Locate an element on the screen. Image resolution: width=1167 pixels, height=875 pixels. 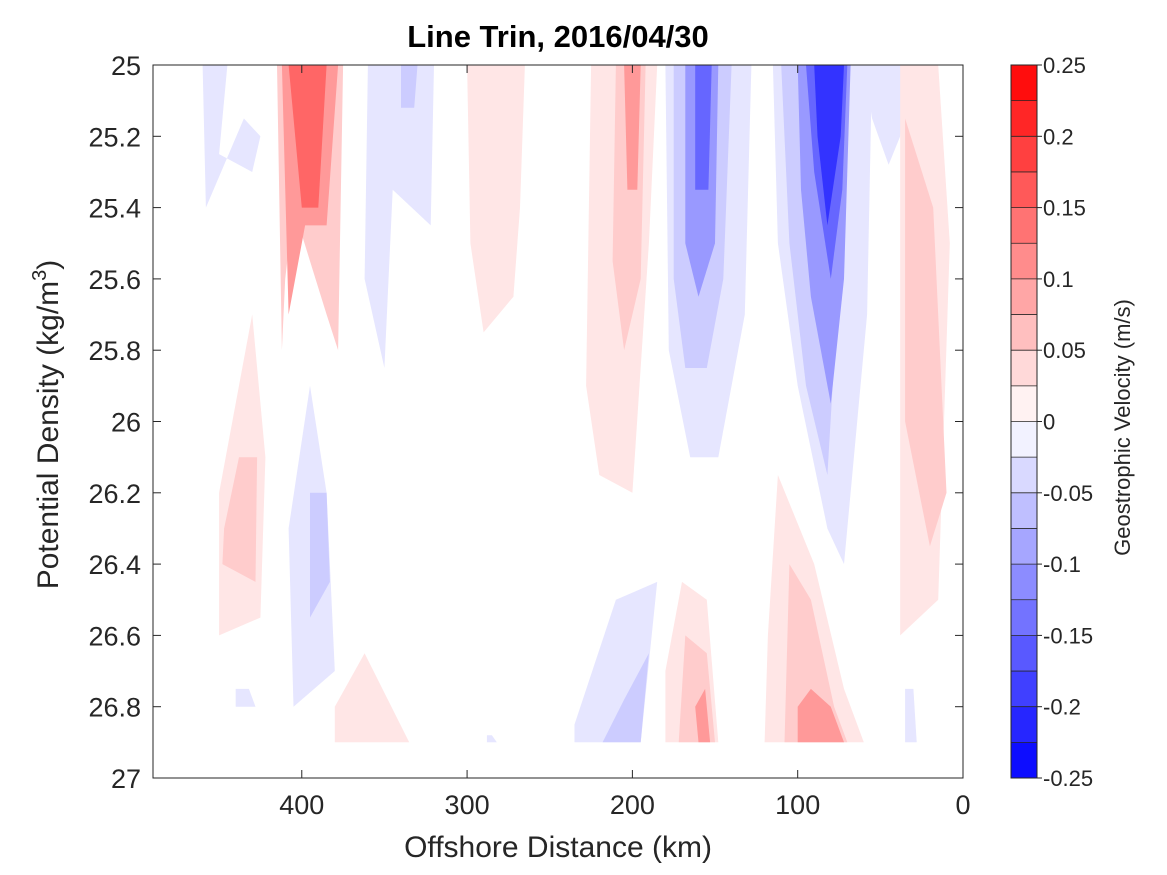
colorbar-tick-label: -0.15 is located at coordinates (1068, 635).